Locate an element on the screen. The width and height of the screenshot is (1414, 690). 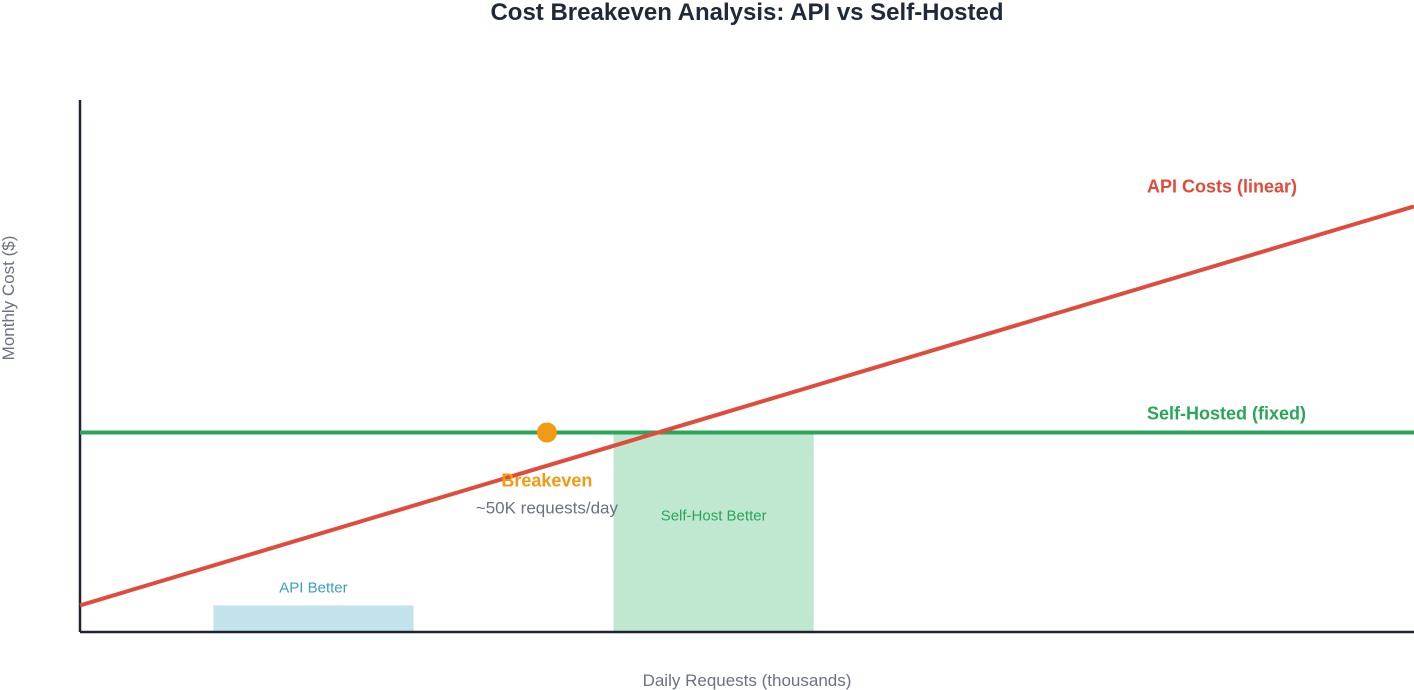
y-axis-label: Monthly Cost ($) is located at coordinates (9, 298).